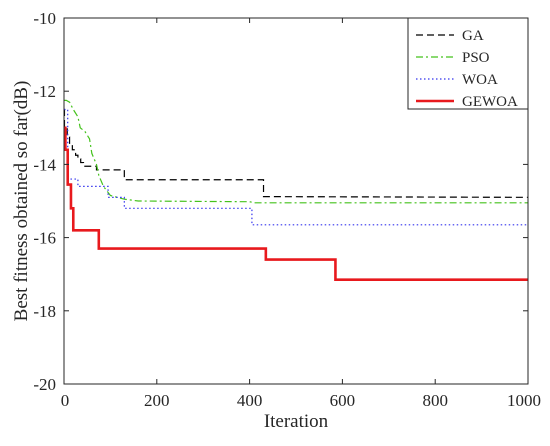  Describe the element at coordinates (157, 400) in the screenshot. I see `x-tick-label: 200` at that location.